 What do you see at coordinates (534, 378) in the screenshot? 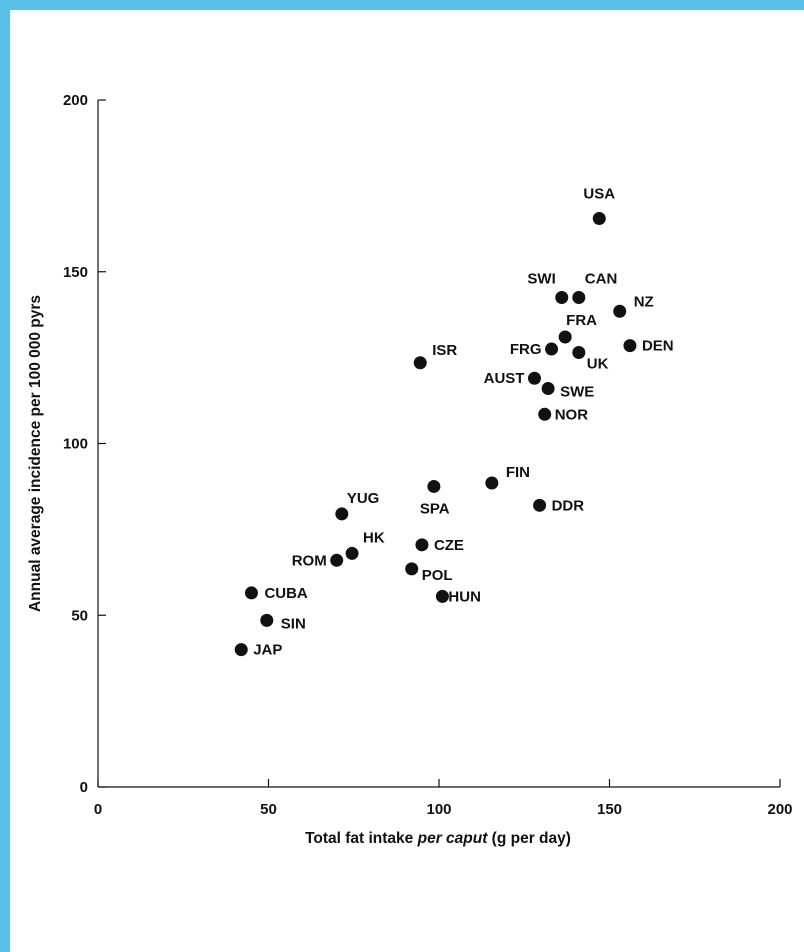
I see `data-point-aust` at bounding box center [534, 378].